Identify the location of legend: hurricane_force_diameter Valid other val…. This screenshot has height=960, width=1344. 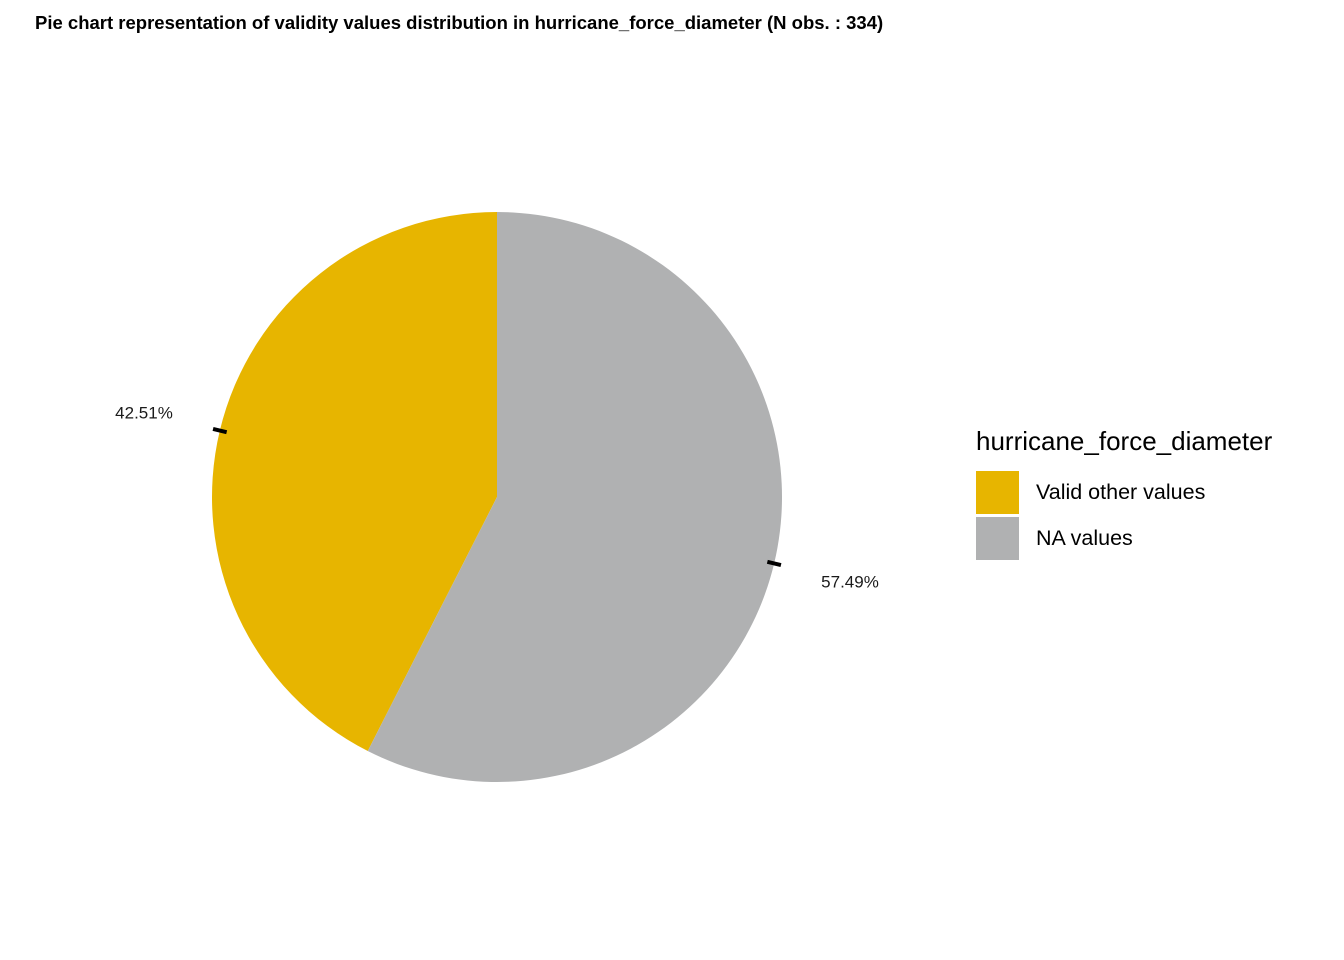
(1124, 493).